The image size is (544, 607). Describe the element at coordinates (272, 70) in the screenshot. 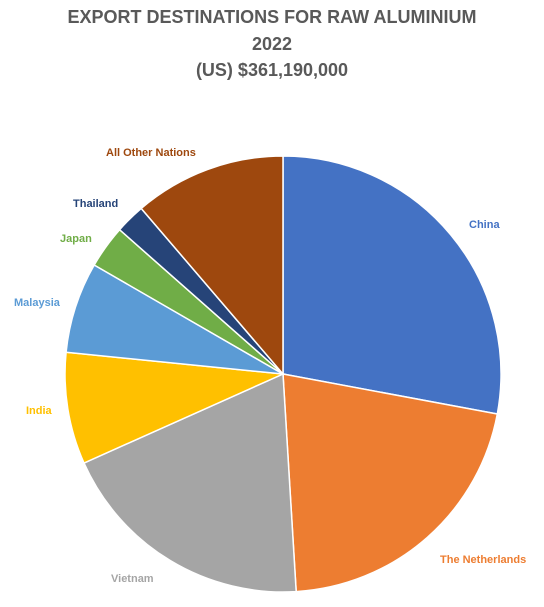

I see `chart-subtitle-total: (US) $361,190,000` at that location.